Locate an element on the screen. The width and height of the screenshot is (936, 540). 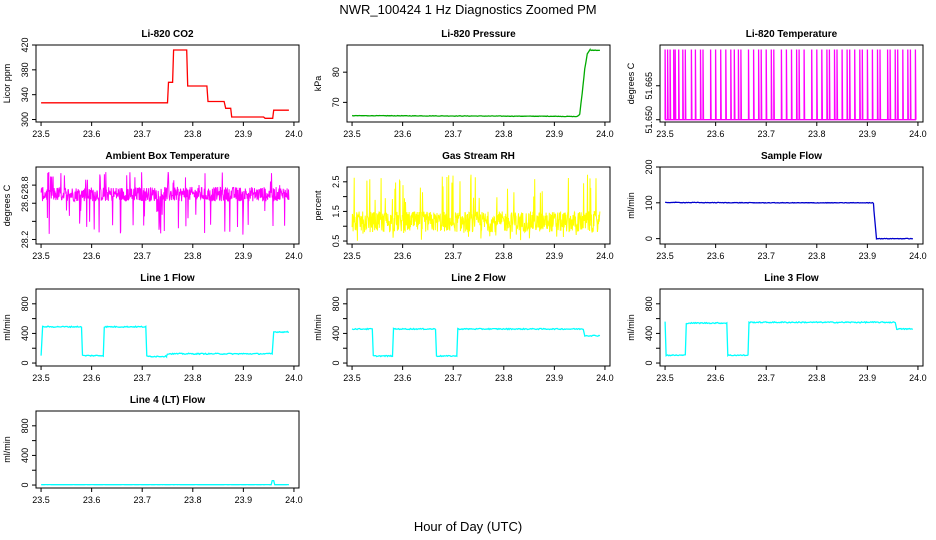
panel-title-rh: Gas Stream RH is located at coordinates (478, 156).